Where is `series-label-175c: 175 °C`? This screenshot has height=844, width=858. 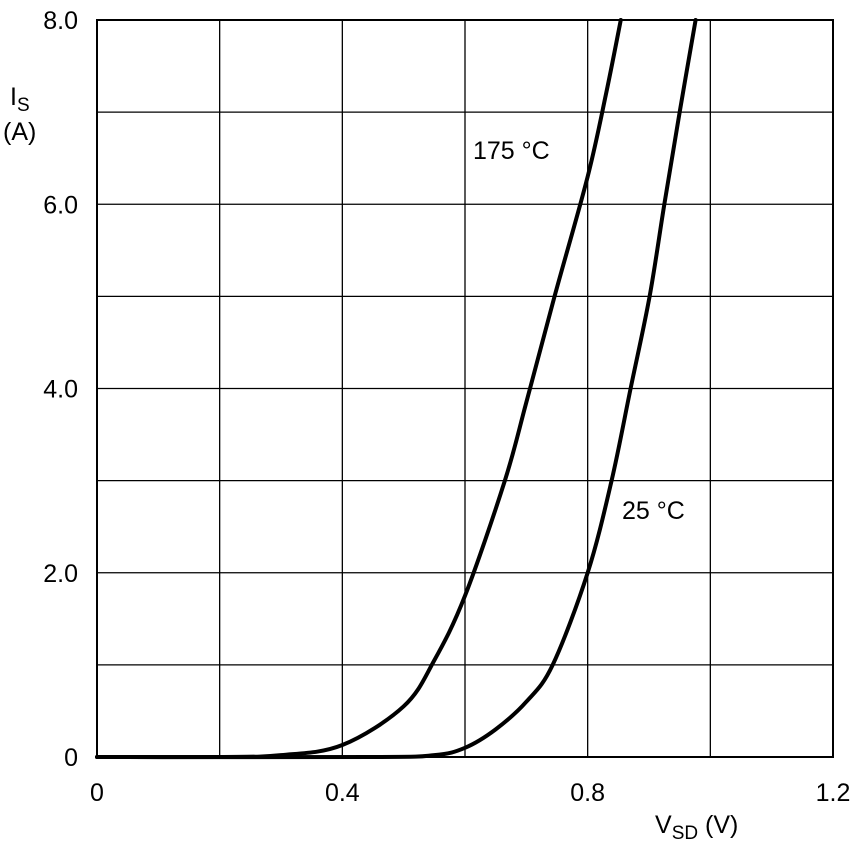 series-label-175c: 175 °C is located at coordinates (511, 151).